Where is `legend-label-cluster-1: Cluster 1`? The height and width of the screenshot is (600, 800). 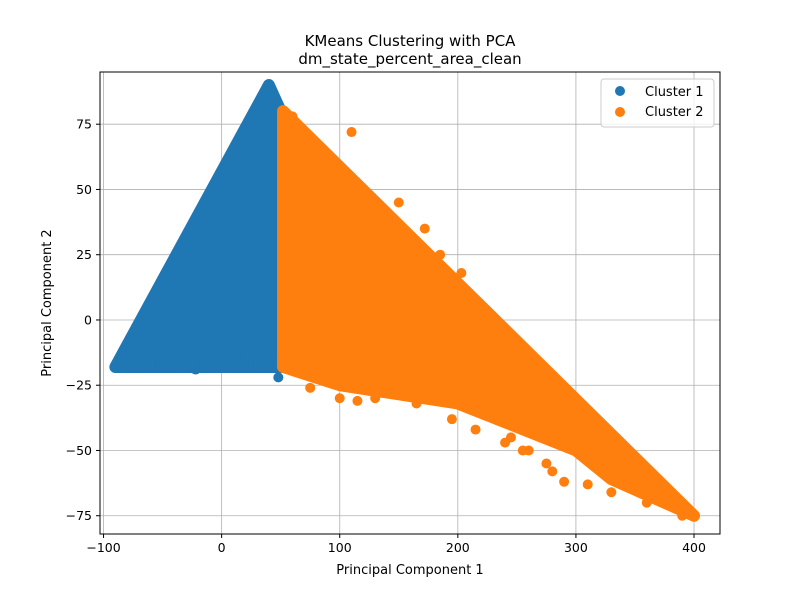 legend-label-cluster-1: Cluster 1 is located at coordinates (674, 92).